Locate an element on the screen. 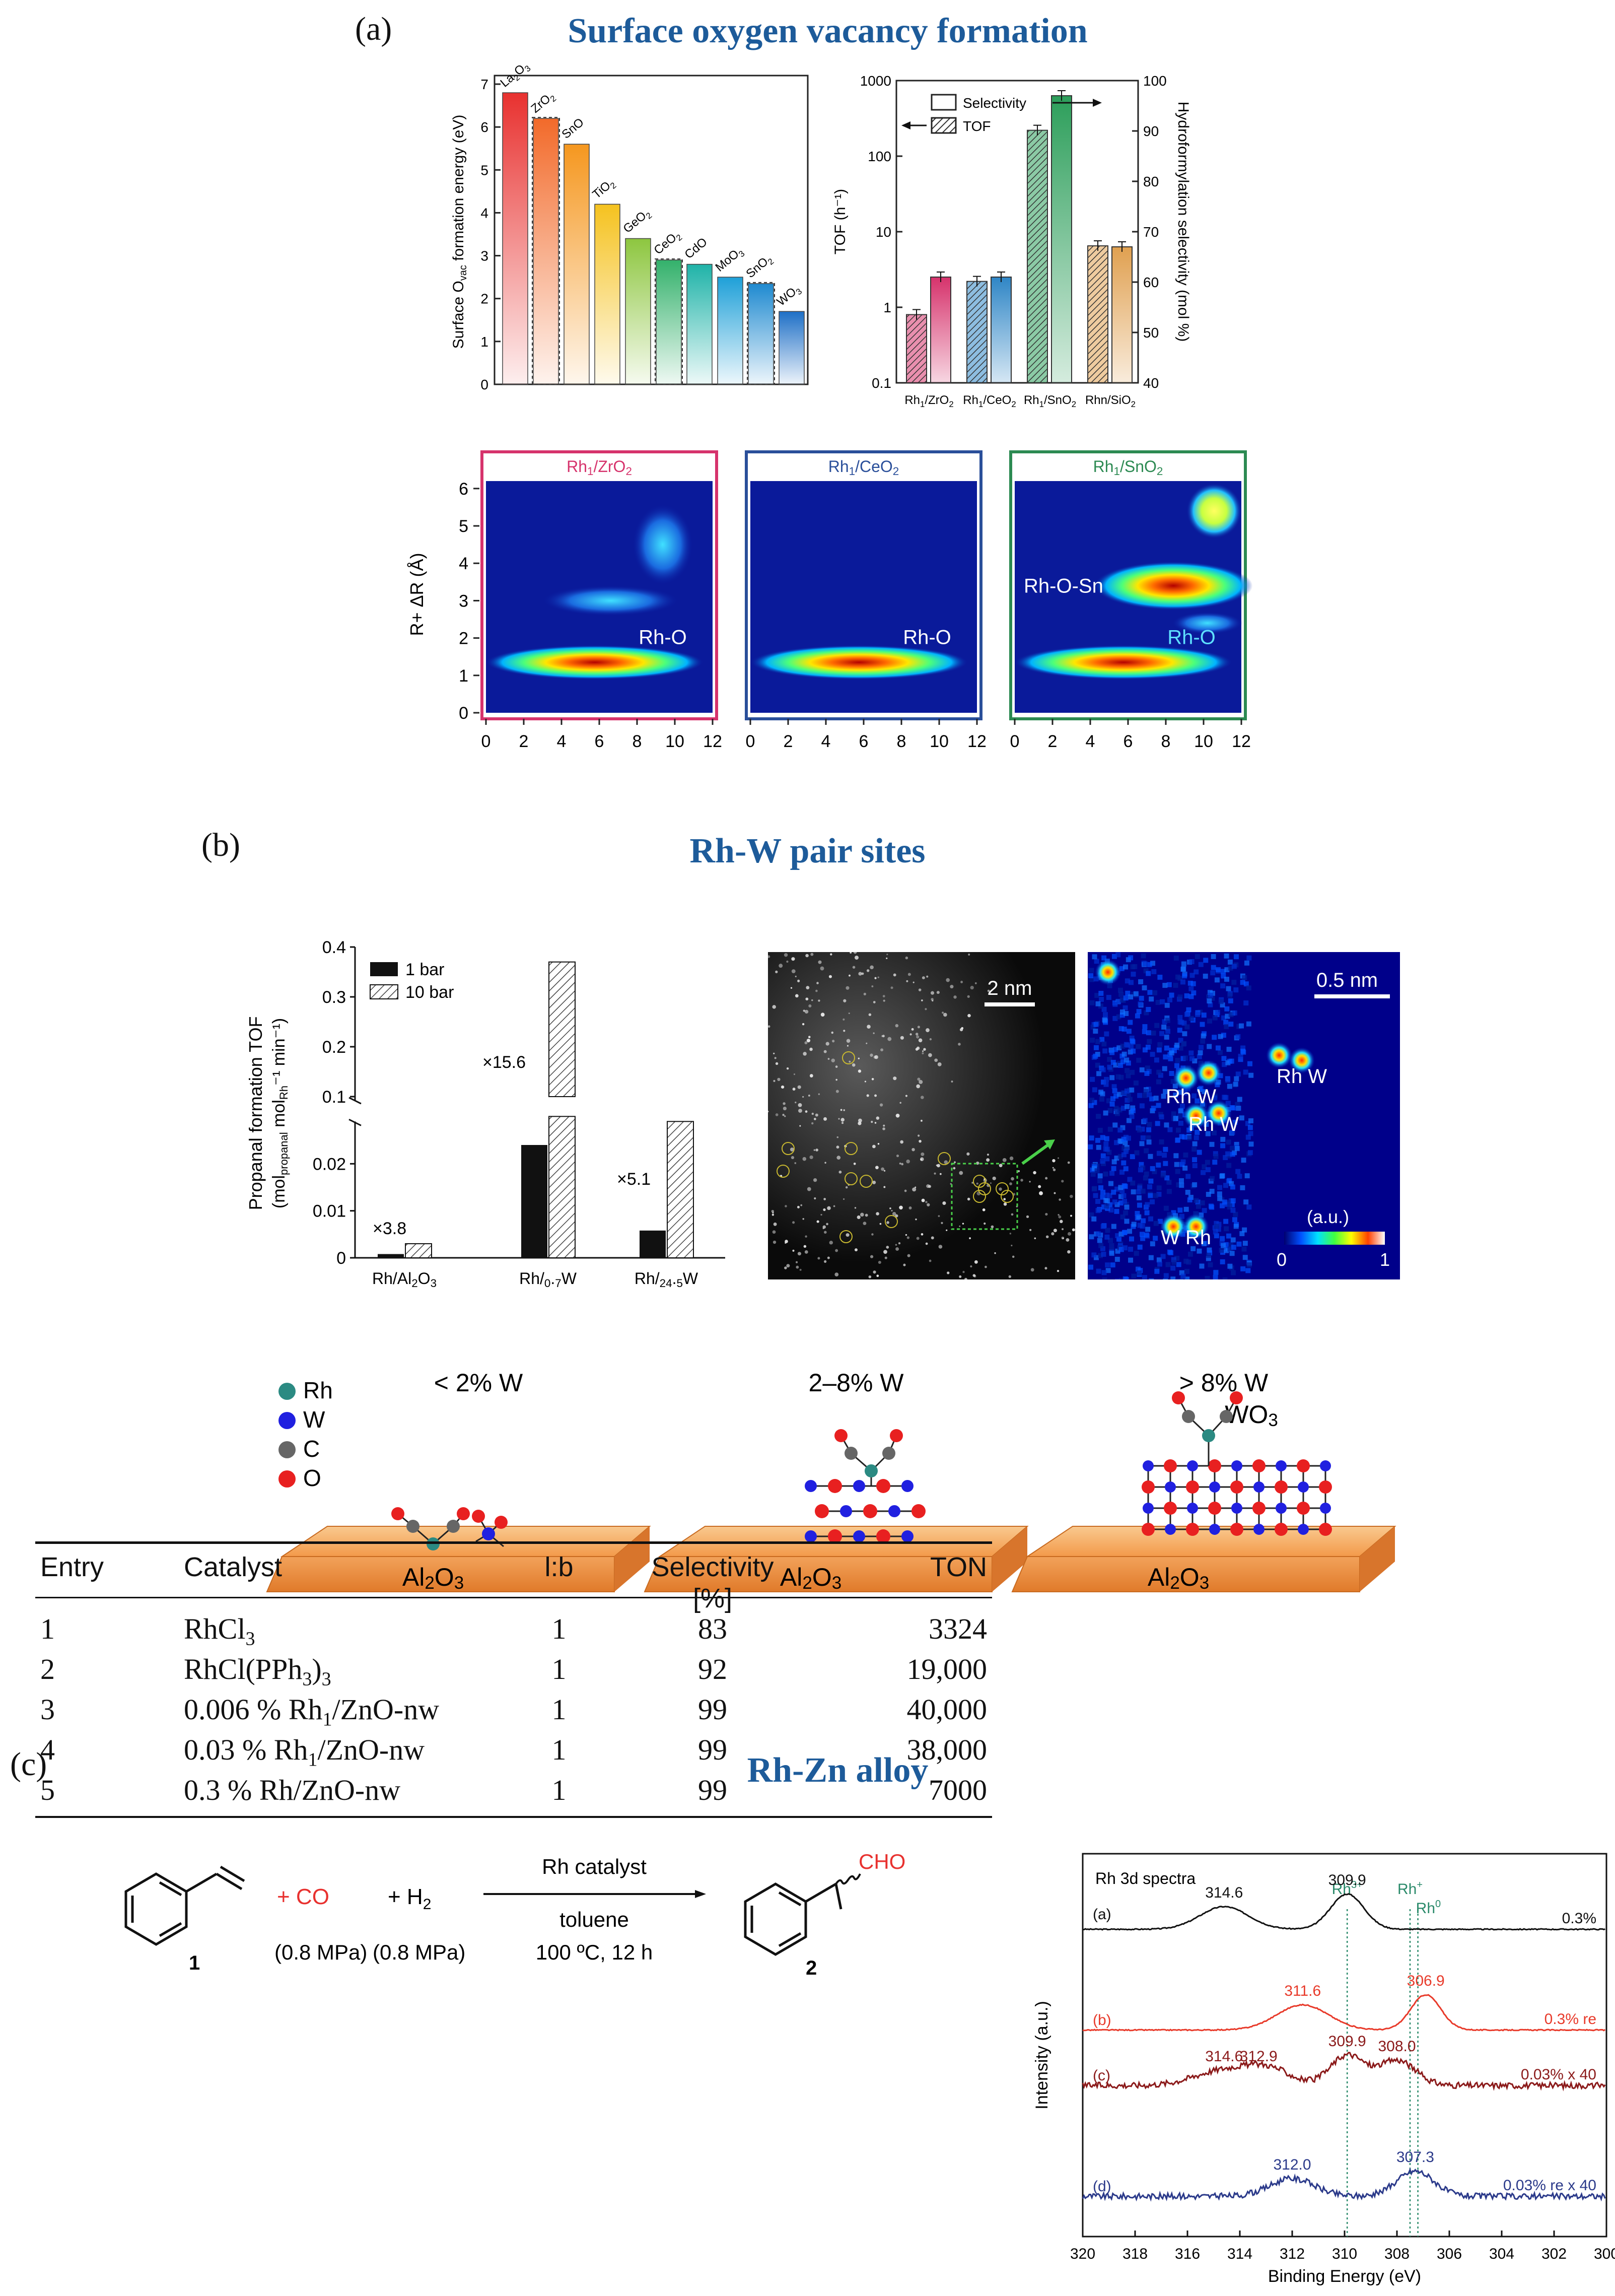 The height and width of the screenshot is (2296, 1615). xps-ylabel: Intensity (a.u.) is located at coordinates (1041, 2055).